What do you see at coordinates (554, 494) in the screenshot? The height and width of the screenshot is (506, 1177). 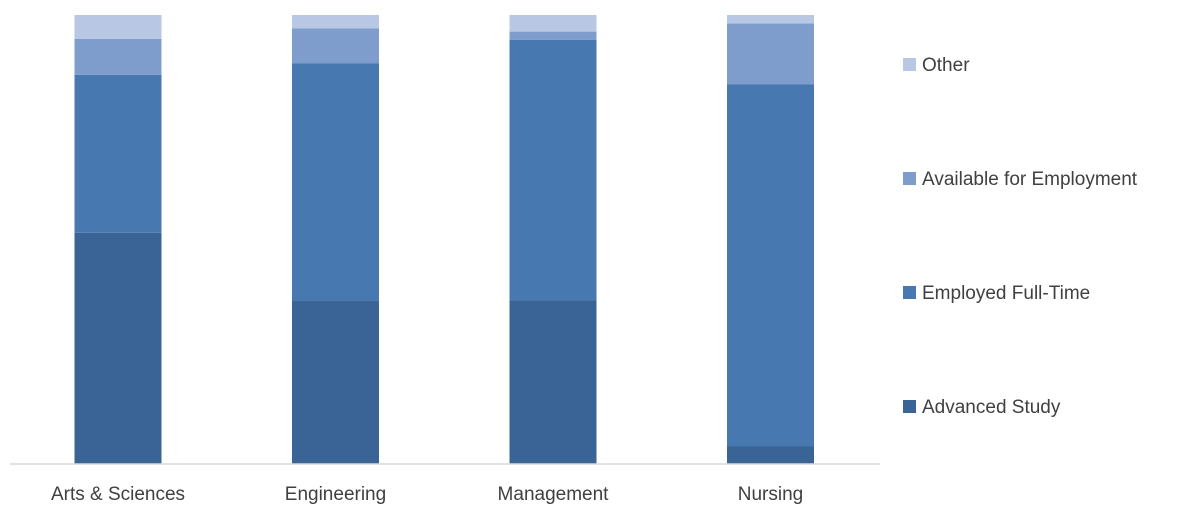 I see `x-tick-label-management: Management` at bounding box center [554, 494].